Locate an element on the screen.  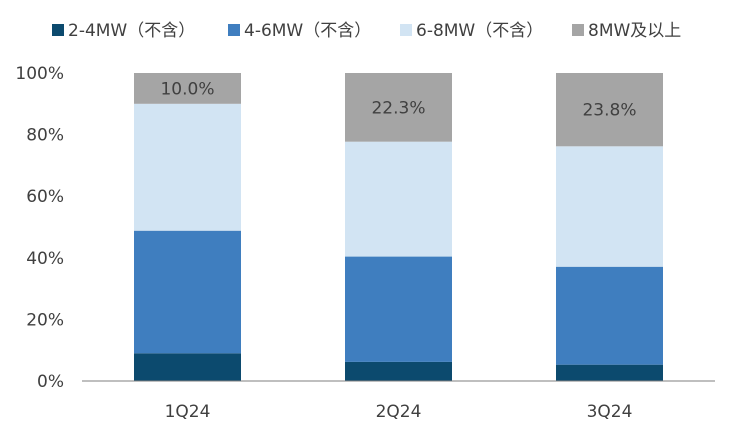
legend-label: 8MW及以上 is located at coordinates (634, 31).